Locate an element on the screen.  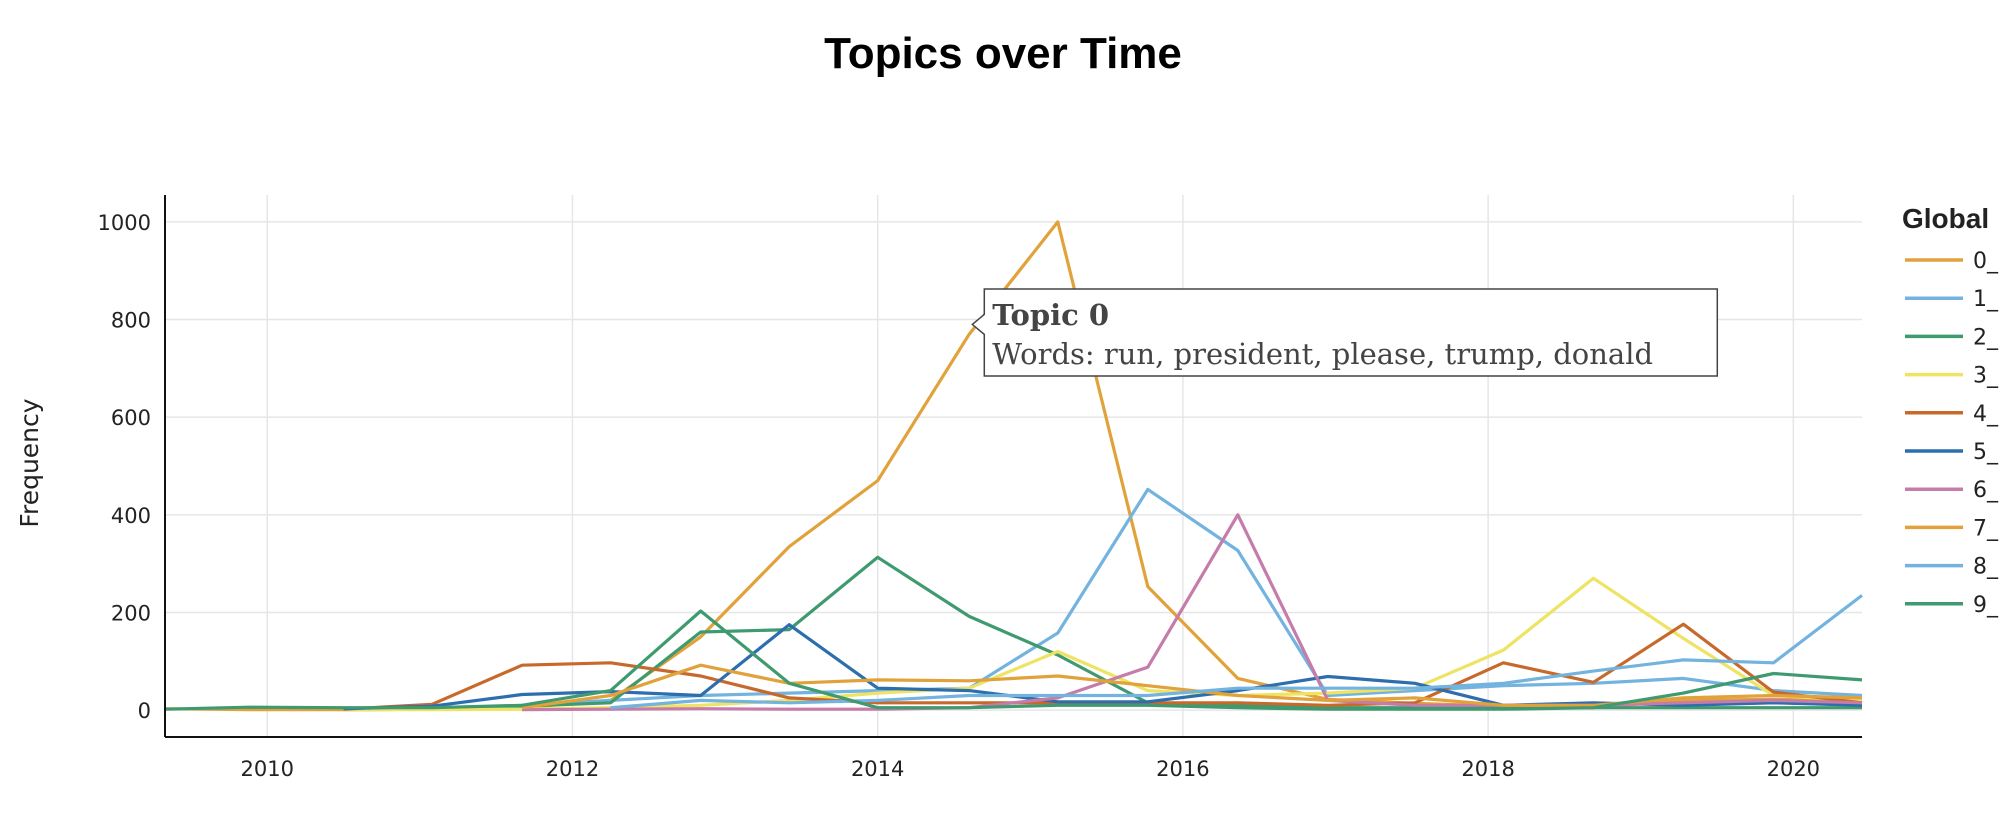
y-axis-label: Frequency is located at coordinates (29, 462).